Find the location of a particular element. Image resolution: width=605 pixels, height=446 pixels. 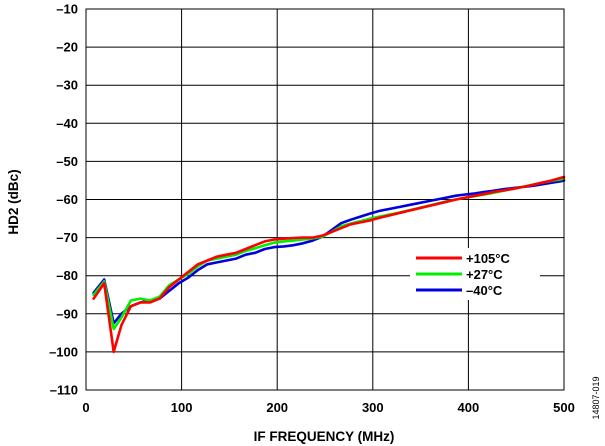

x-tick-label: 0 is located at coordinates (85, 407).